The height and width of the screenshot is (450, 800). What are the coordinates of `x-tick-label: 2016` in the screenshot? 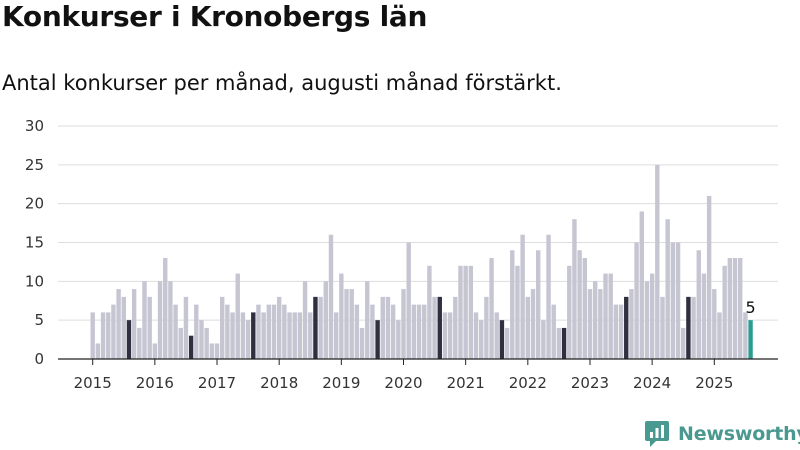 It's located at (155, 383).